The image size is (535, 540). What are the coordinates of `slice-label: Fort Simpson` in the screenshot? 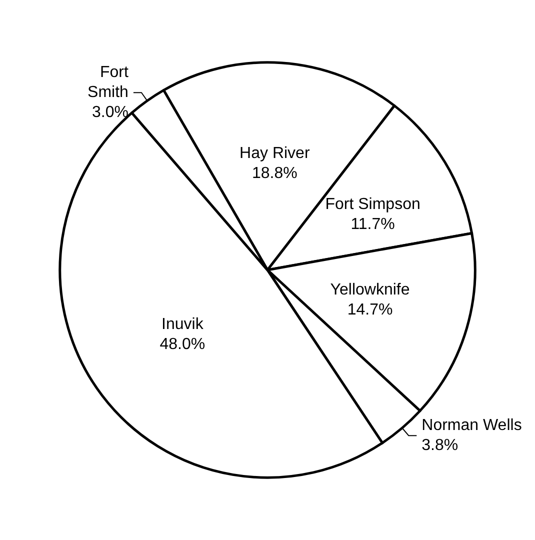 It's located at (372, 205).